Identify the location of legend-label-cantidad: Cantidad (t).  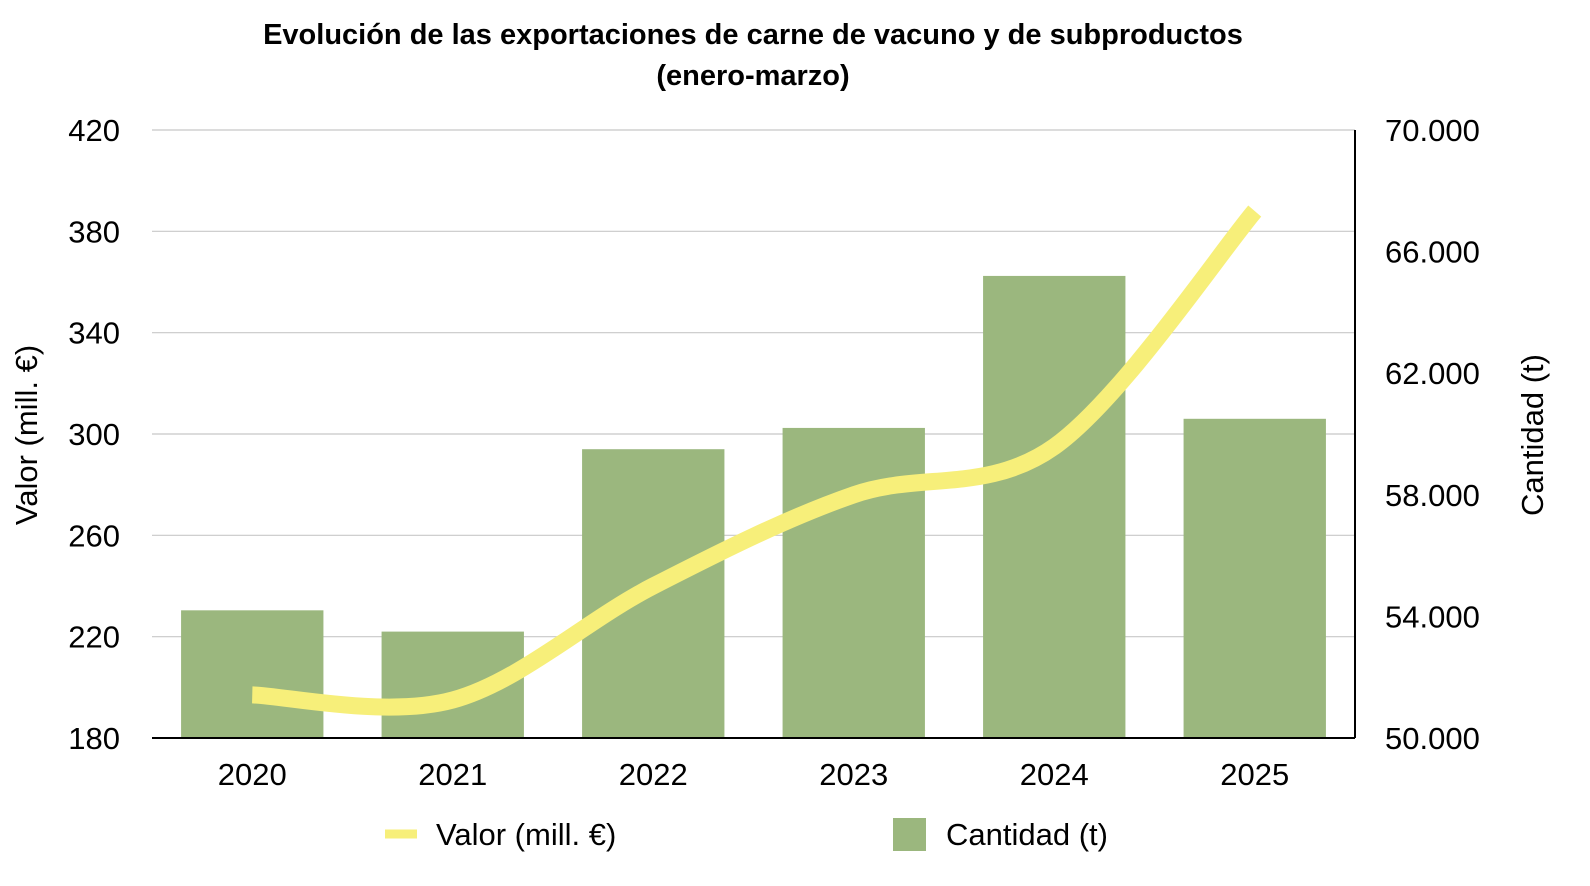
(1027, 834).